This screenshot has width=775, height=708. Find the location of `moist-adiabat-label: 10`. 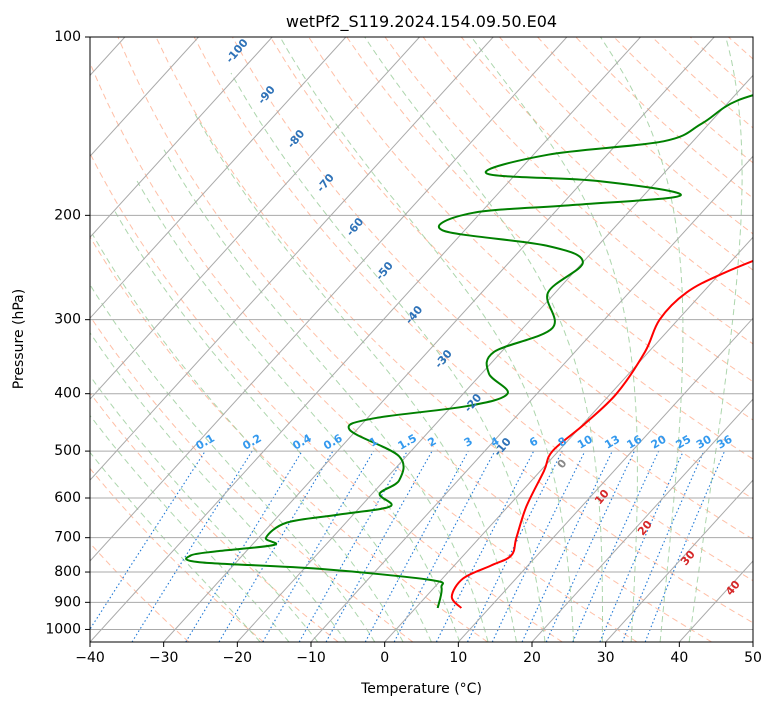

moist-adiabat-label: 10 is located at coordinates (602, 497).